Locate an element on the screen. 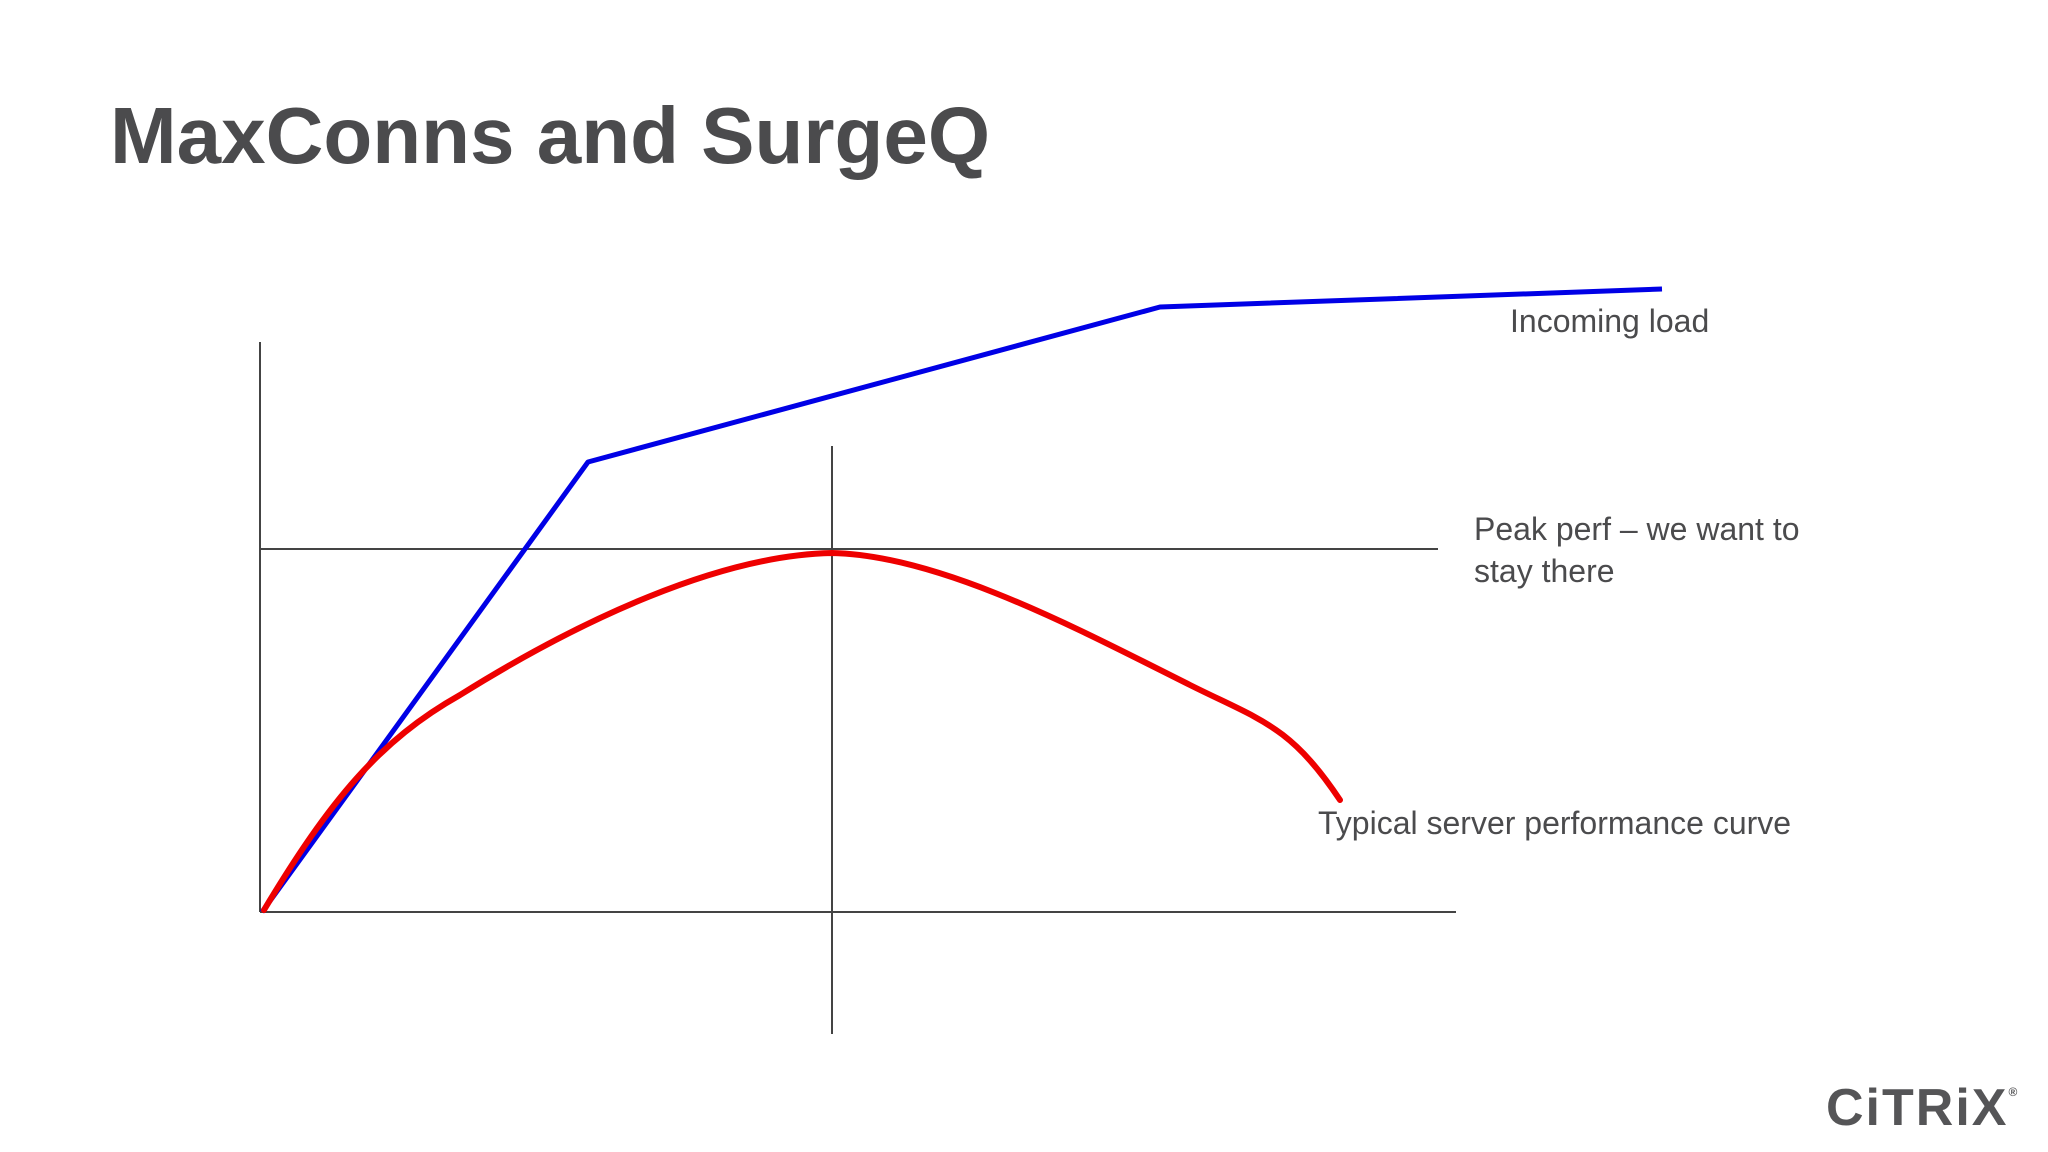 The image size is (2048, 1152). peak-perf-label: Peak perf – we want to stay there is located at coordinates (1637, 550).